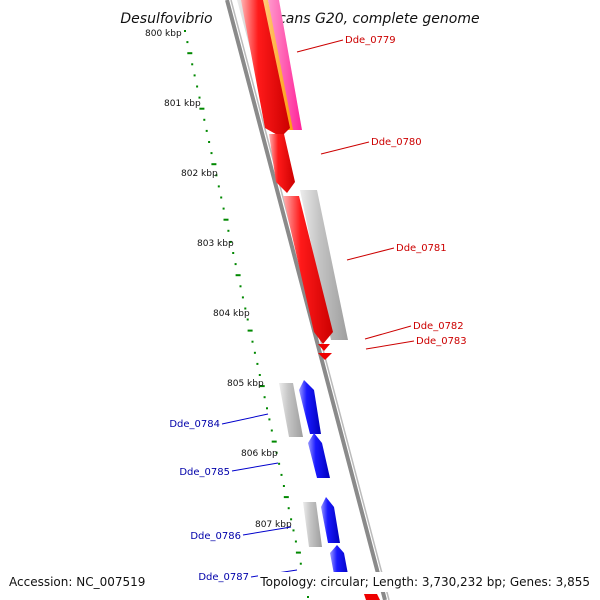  Describe the element at coordinates (182, 104) in the screenshot. I see `kbp-label-801: 801 kbp` at that location.